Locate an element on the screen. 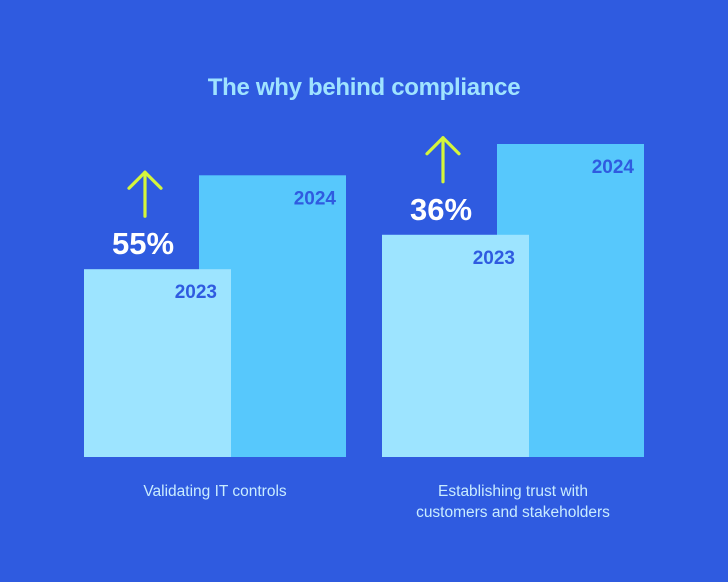 This screenshot has height=582, width=728. bar-label-2023-0: 2023 is located at coordinates (196, 292).